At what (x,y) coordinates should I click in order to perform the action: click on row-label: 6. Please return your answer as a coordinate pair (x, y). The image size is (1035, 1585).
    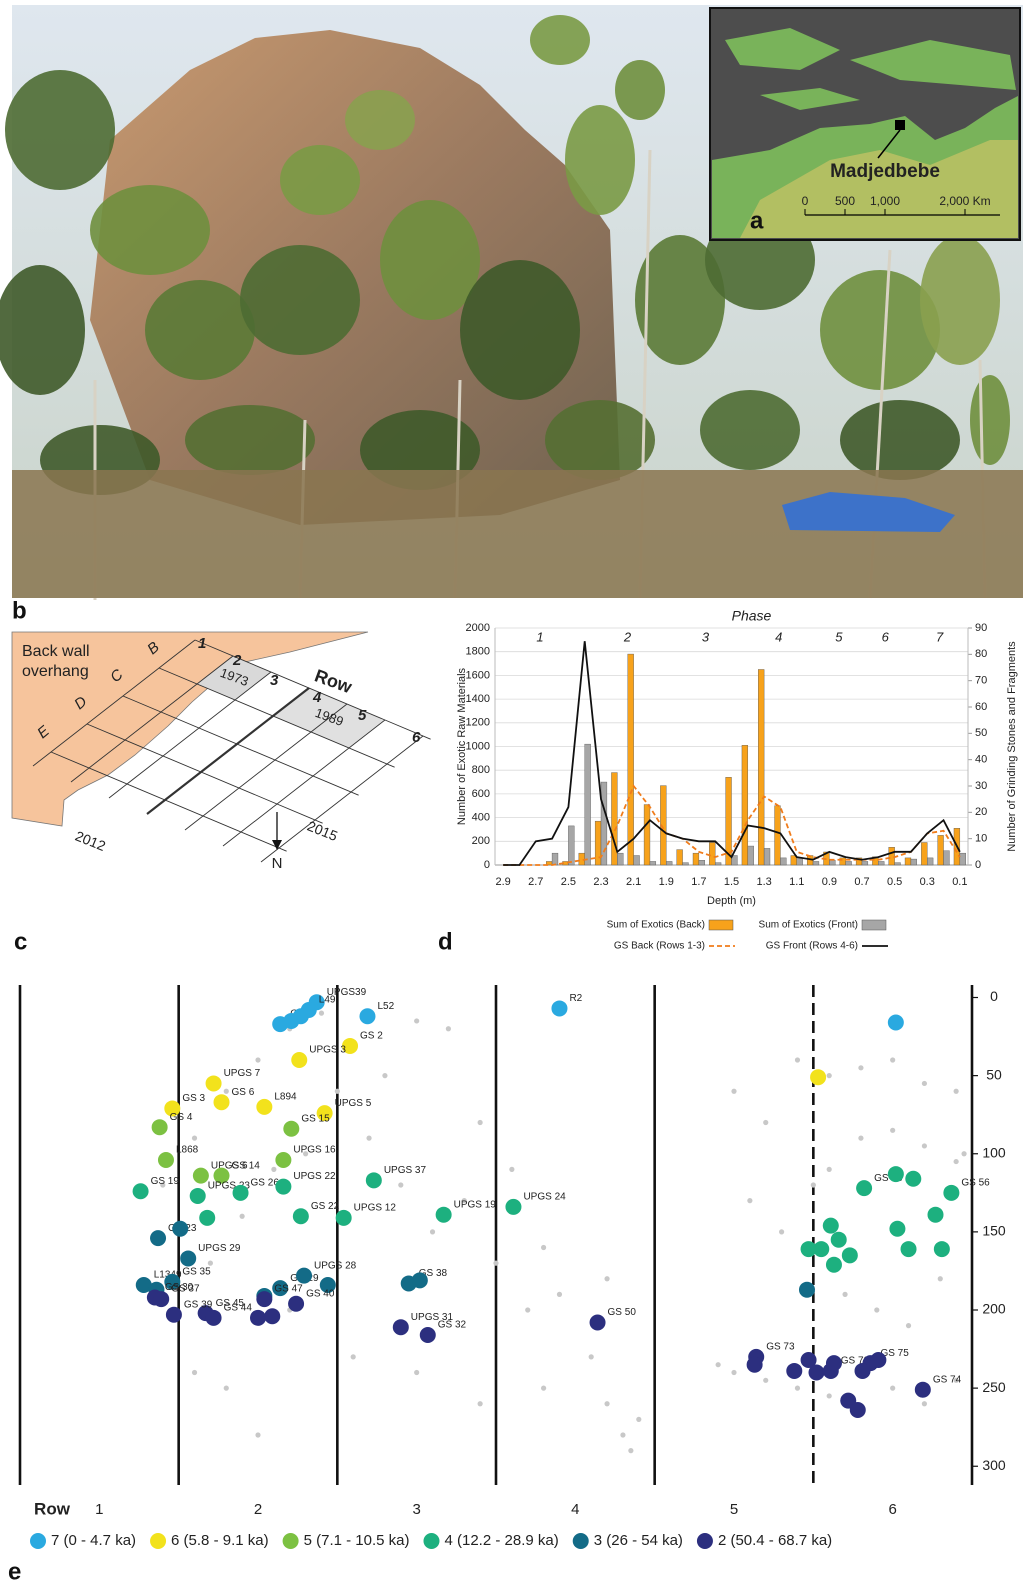
    Looking at the image, I should click on (416, 737).